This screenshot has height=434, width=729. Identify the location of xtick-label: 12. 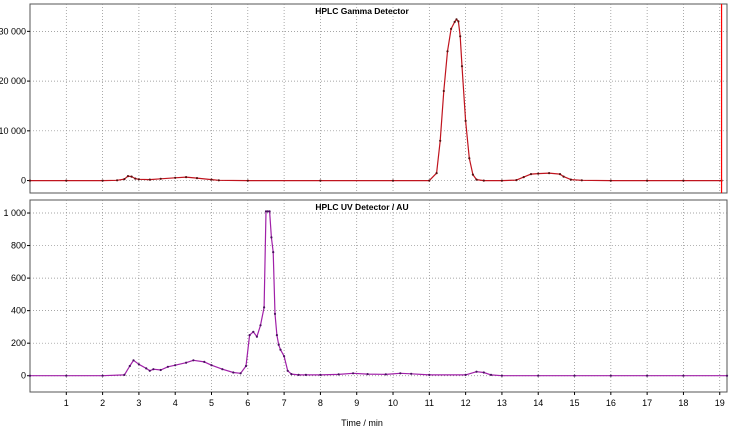
(466, 403).